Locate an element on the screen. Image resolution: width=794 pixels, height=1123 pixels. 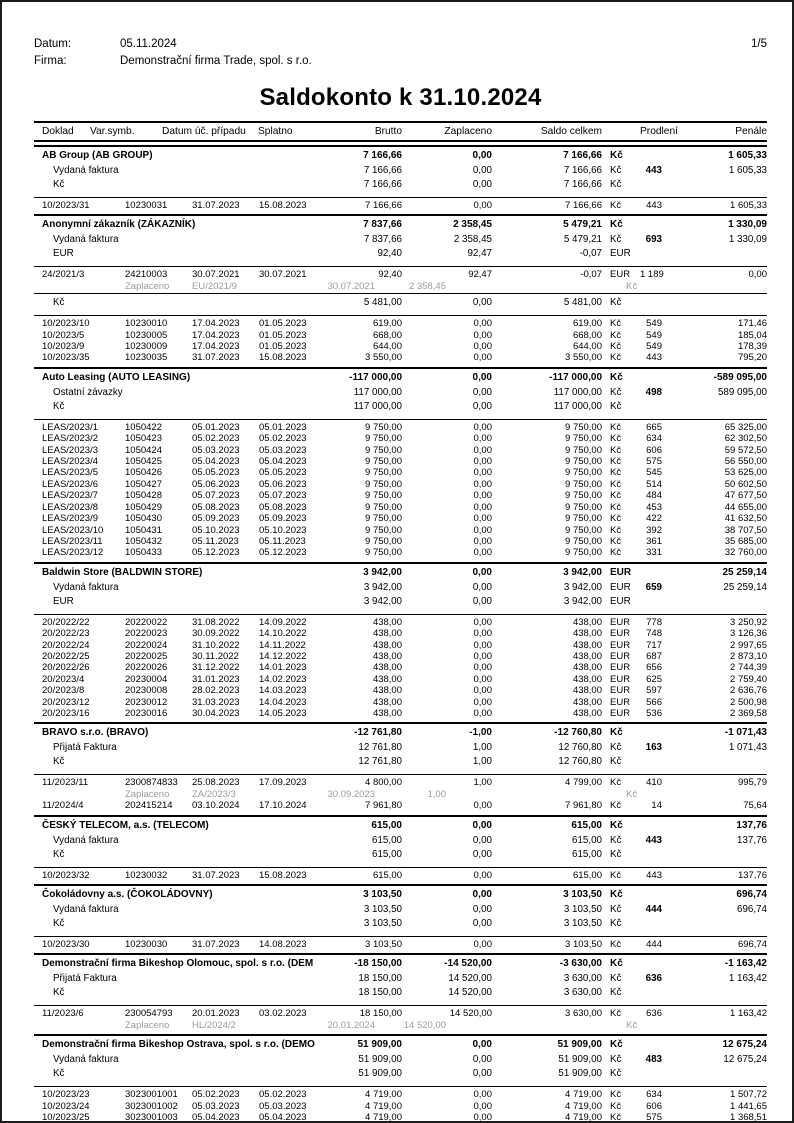
currency-label-cell: EUR is located at coordinates (63, 601).